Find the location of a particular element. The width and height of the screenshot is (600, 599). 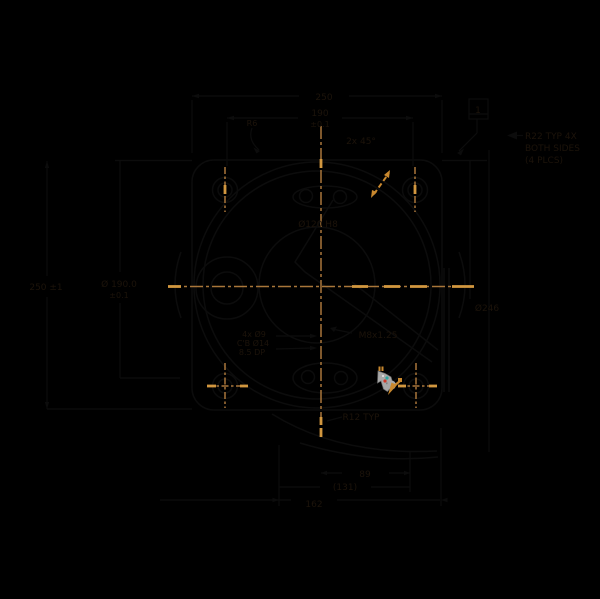

note-line-2: BOTH SIDES is located at coordinates (552, 149).